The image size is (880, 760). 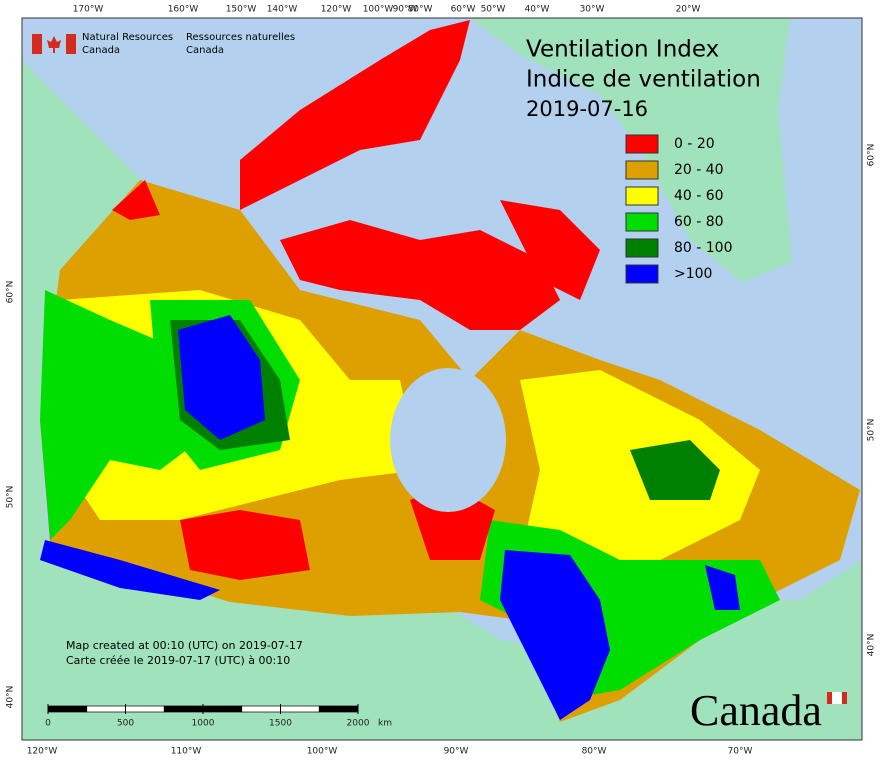 What do you see at coordinates (186, 752) in the screenshot?
I see `graticule-label: 110°W` at bounding box center [186, 752].